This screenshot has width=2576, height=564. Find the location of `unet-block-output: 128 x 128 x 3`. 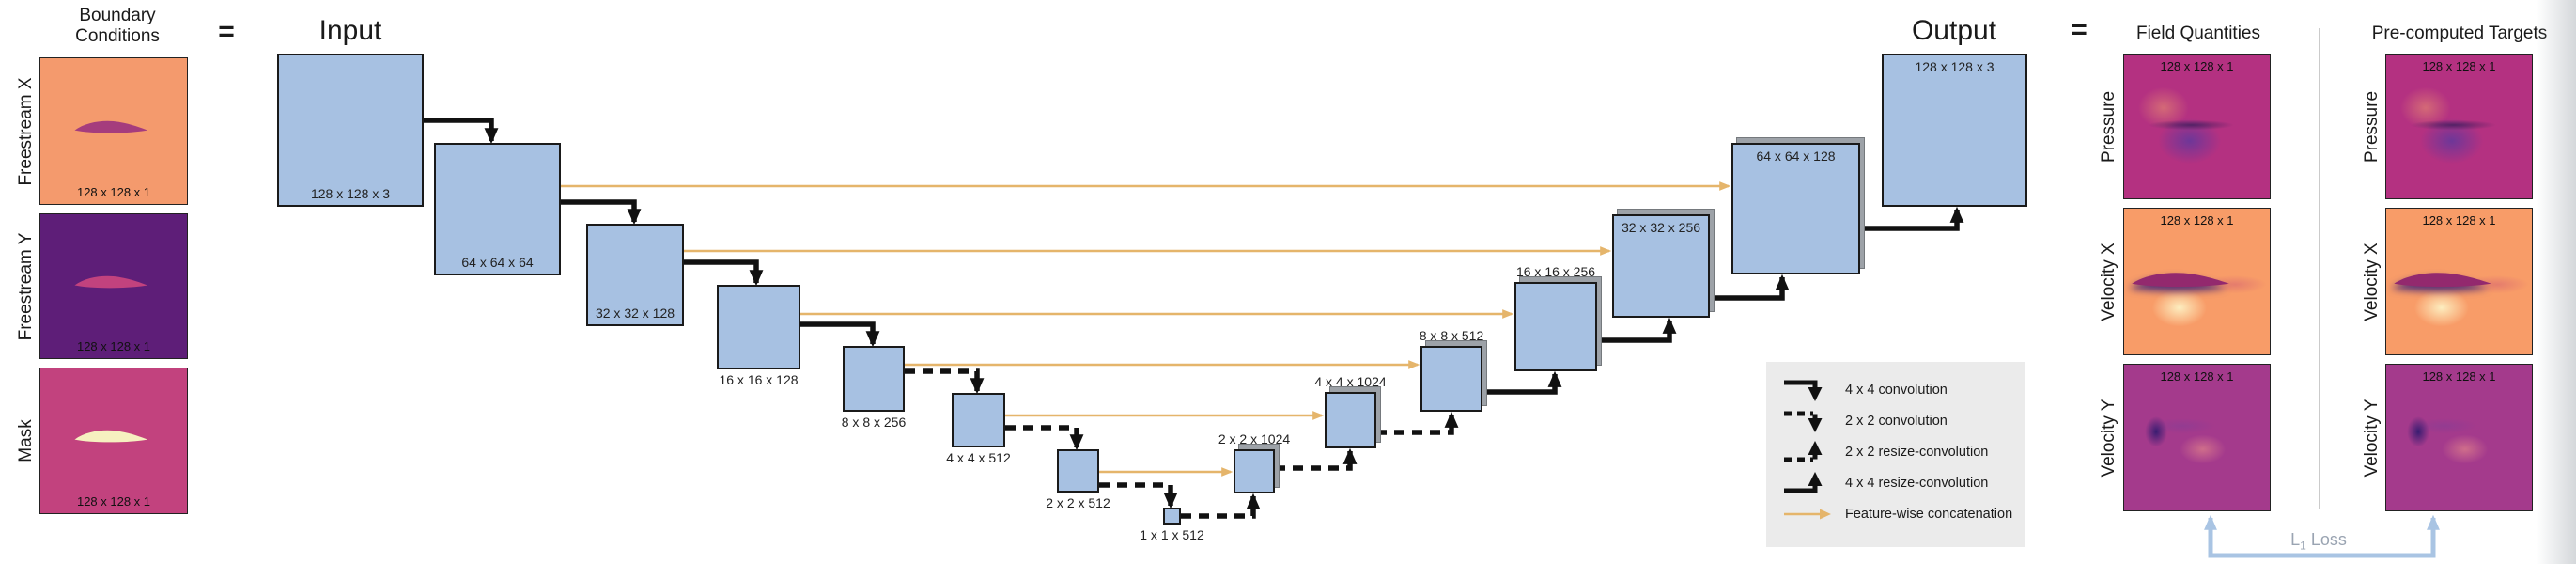

unet-block-output: 128 x 128 x 3 is located at coordinates (1955, 130).